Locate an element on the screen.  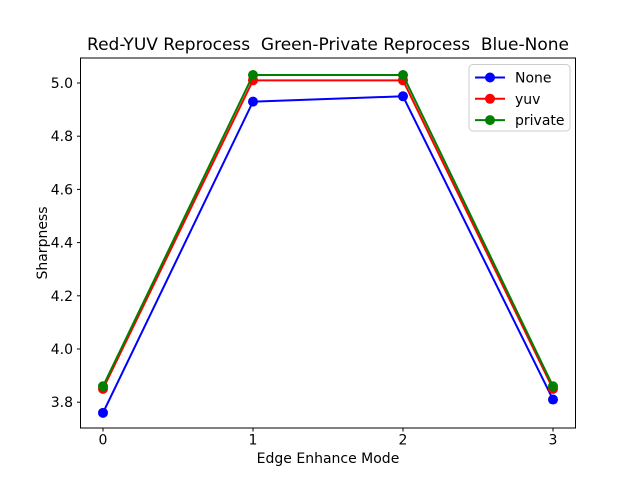
x-axis-tick-label: 0 is located at coordinates (103, 441).